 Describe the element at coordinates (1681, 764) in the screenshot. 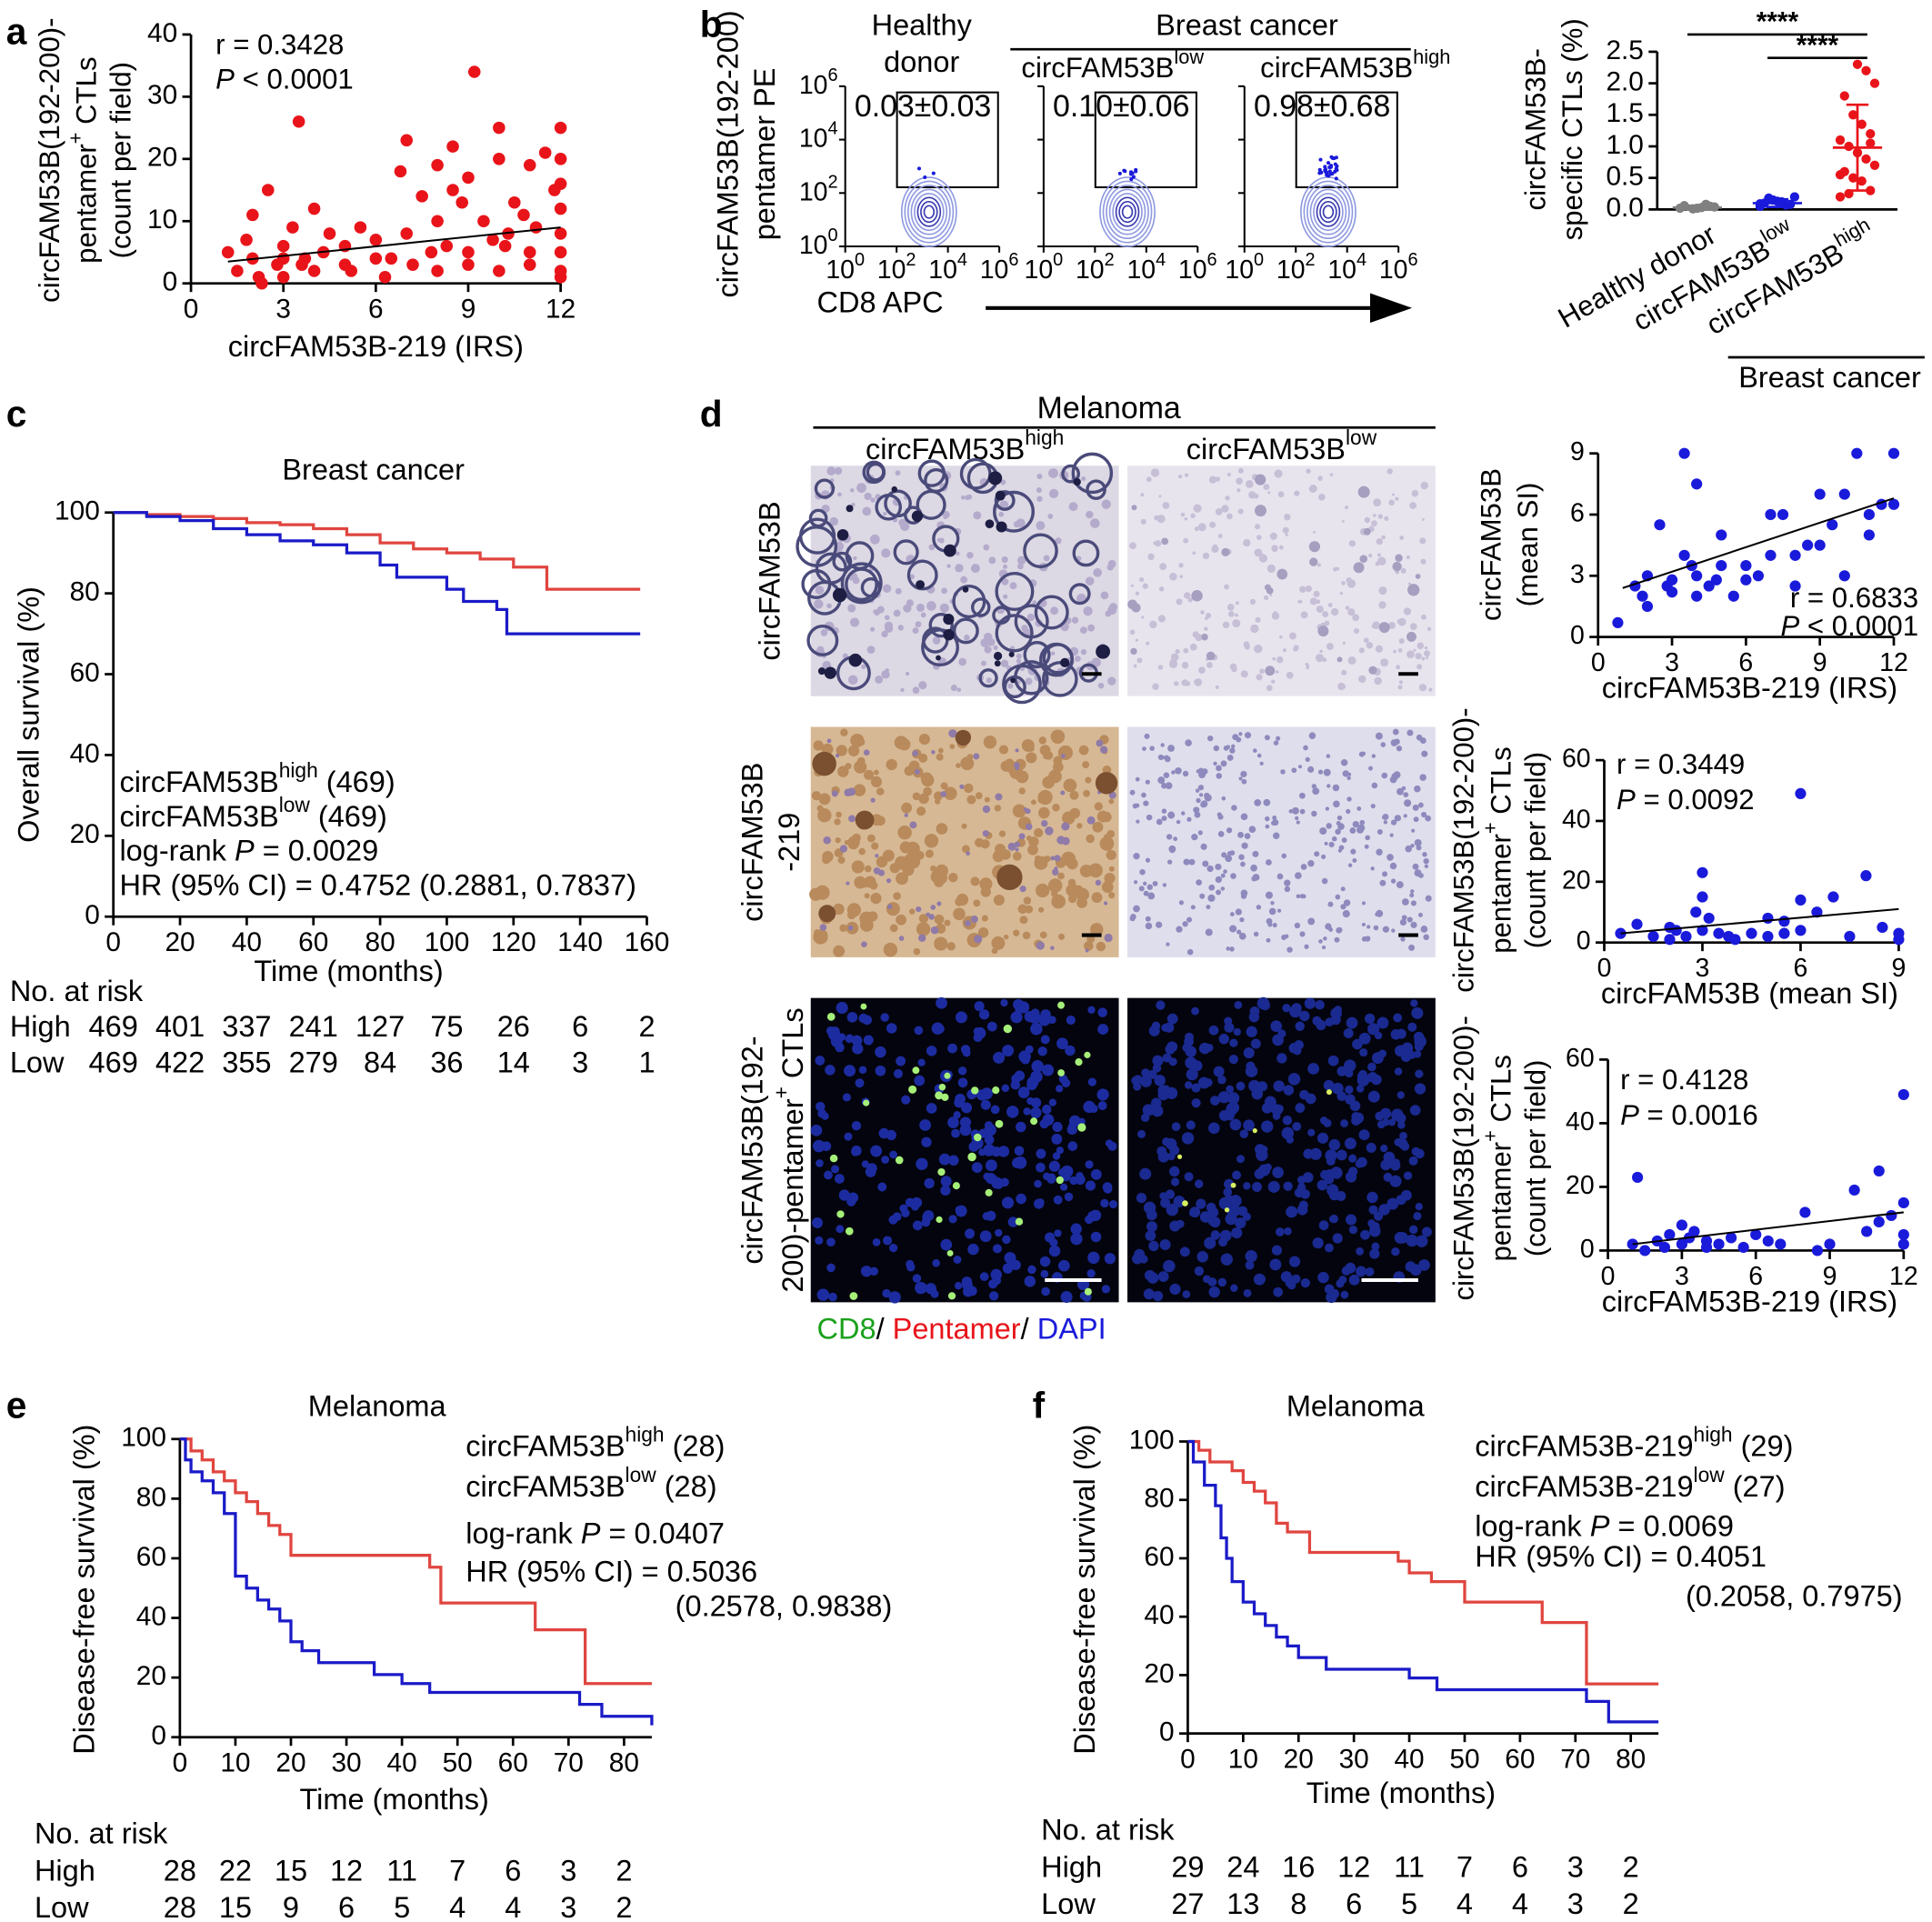

I see `stat-text-part: r = 0.3449` at that location.